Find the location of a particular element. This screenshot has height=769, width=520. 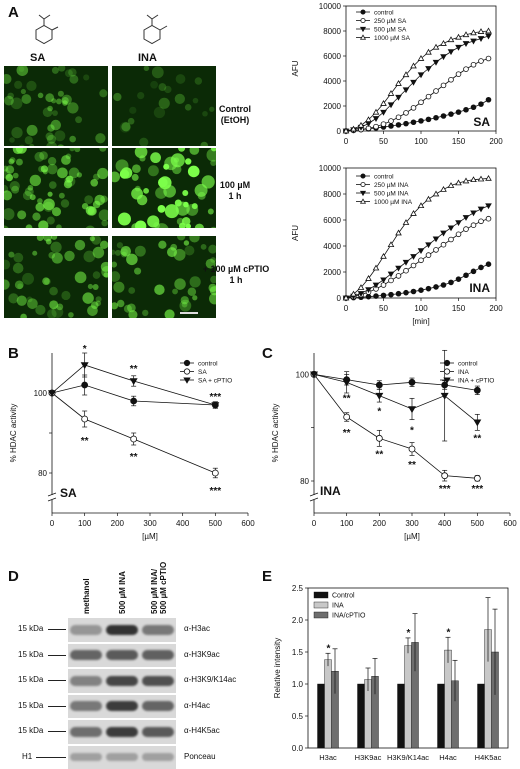

antibody-label: α-H4K5ac is located at coordinates (202, 730).